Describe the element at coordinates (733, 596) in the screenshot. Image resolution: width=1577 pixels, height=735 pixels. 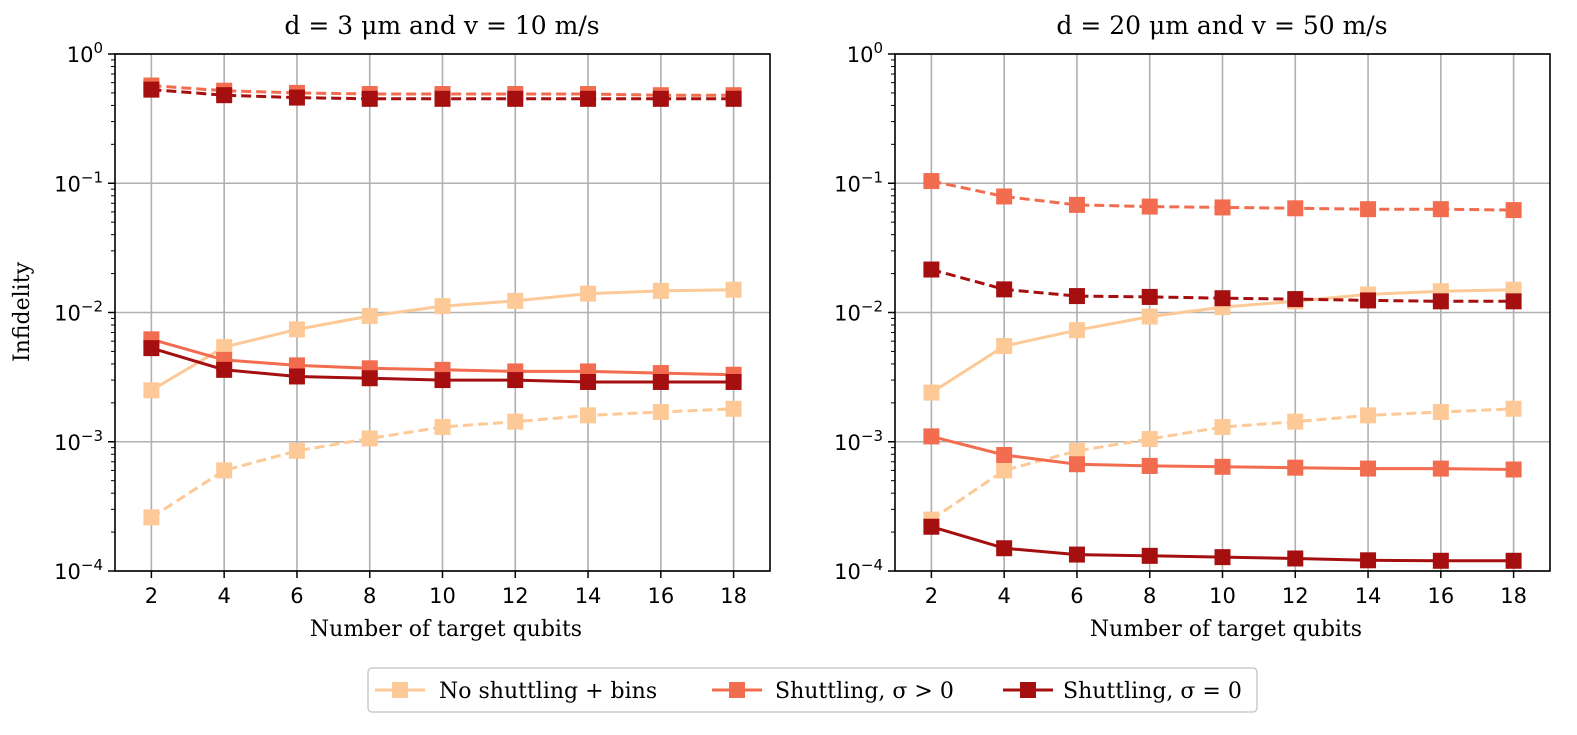
I see `left-x-tick-label: 18` at that location.